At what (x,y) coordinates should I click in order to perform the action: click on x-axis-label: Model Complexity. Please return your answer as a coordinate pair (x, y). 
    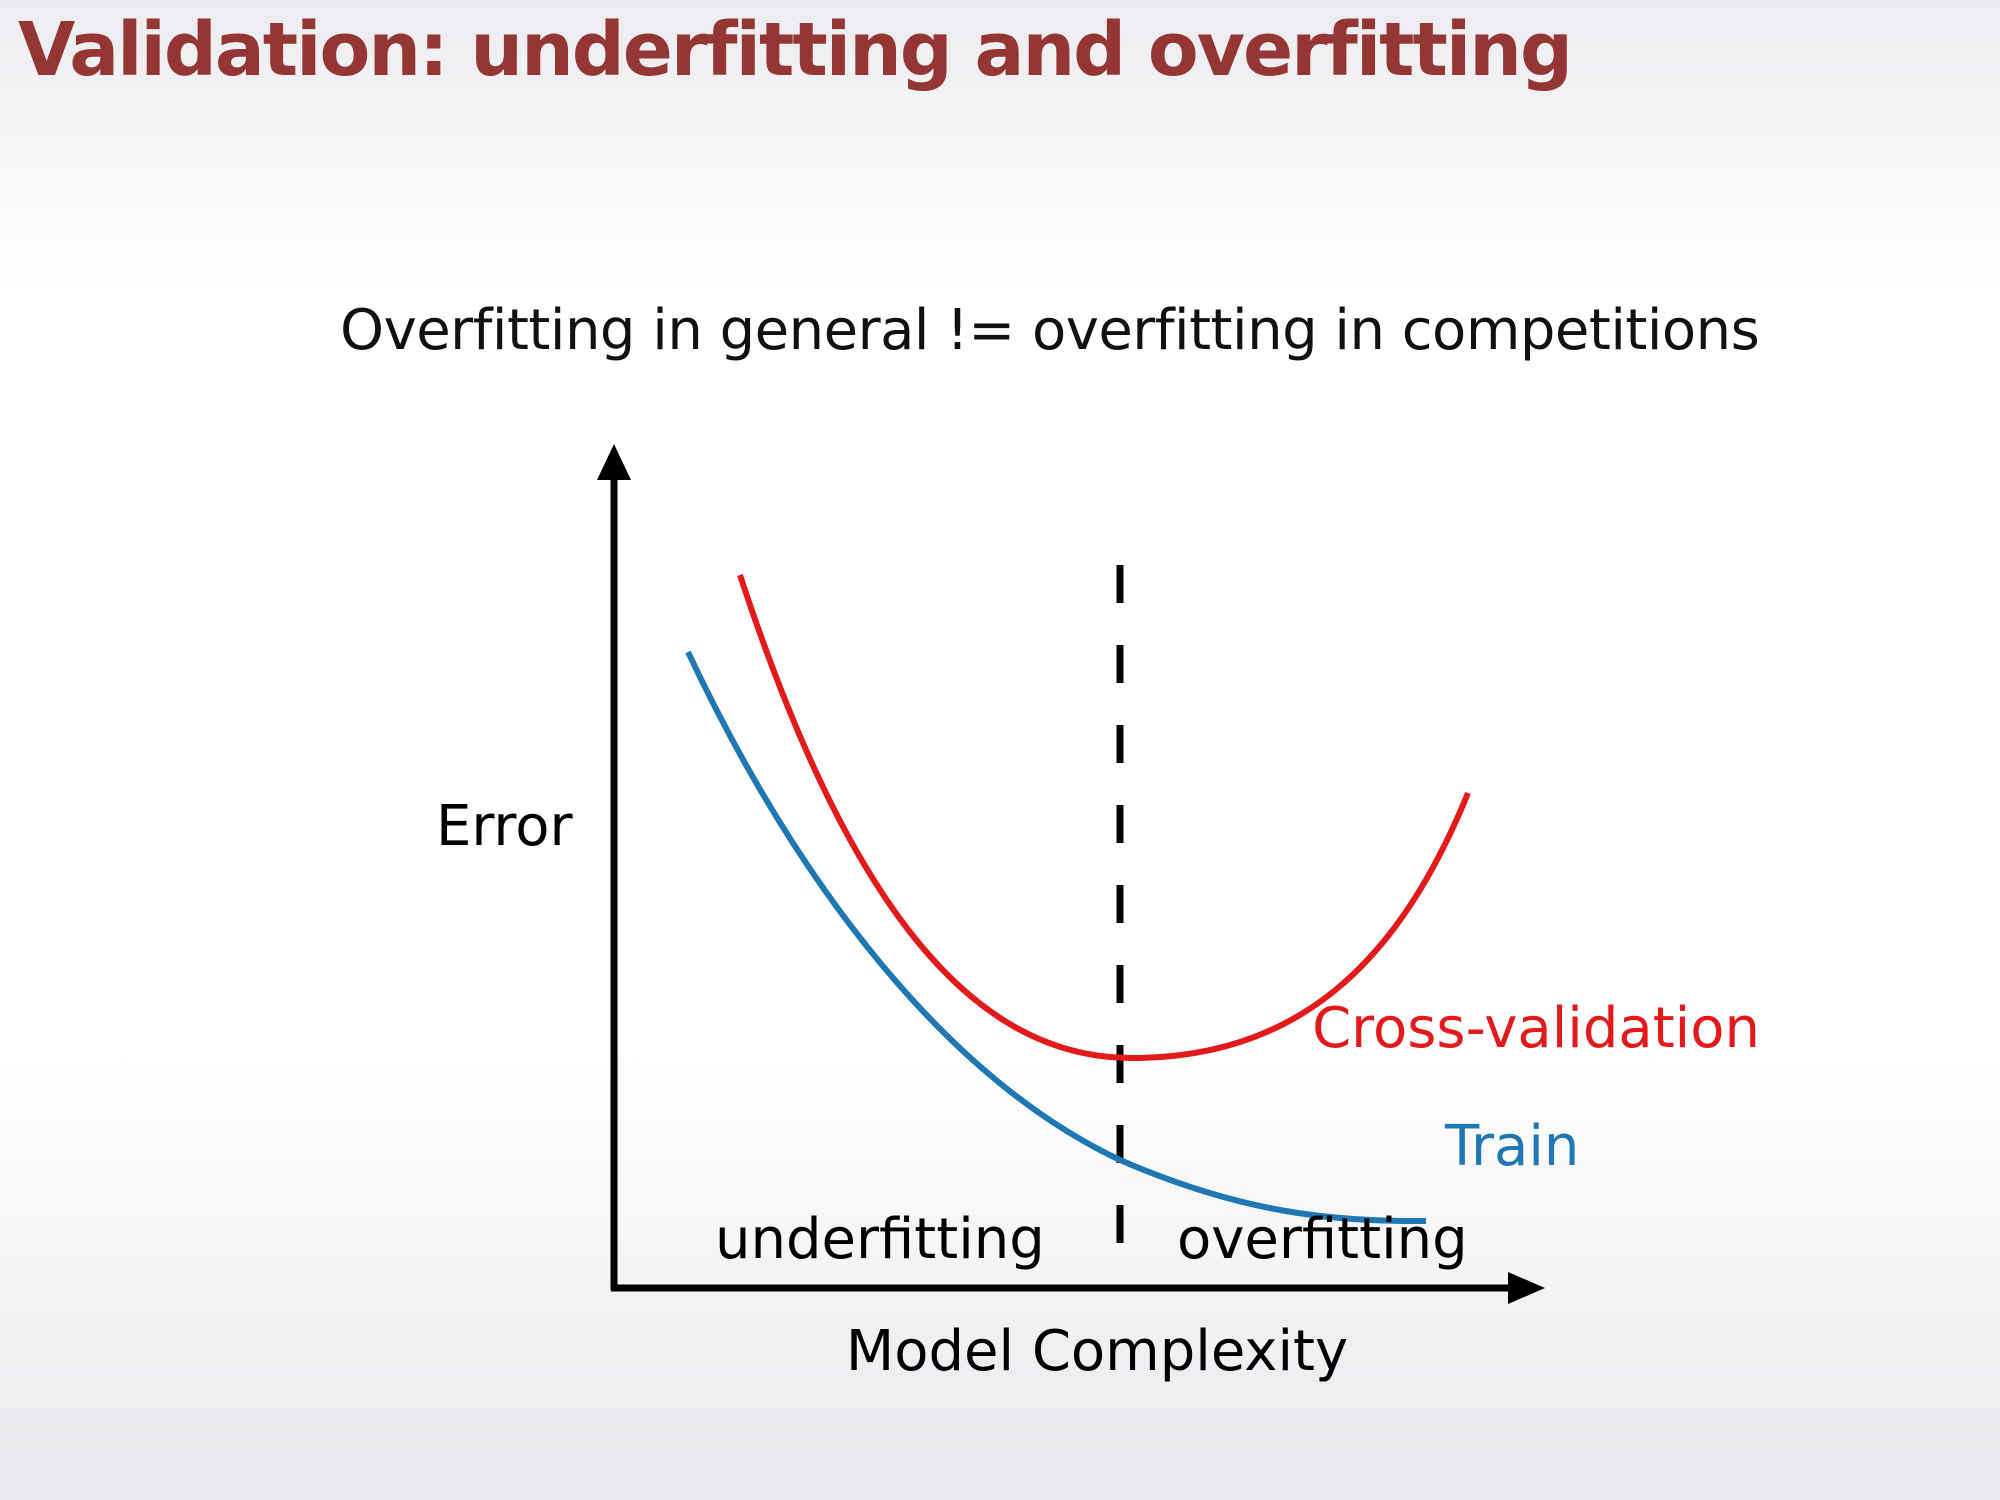
    Looking at the image, I should click on (1097, 1351).